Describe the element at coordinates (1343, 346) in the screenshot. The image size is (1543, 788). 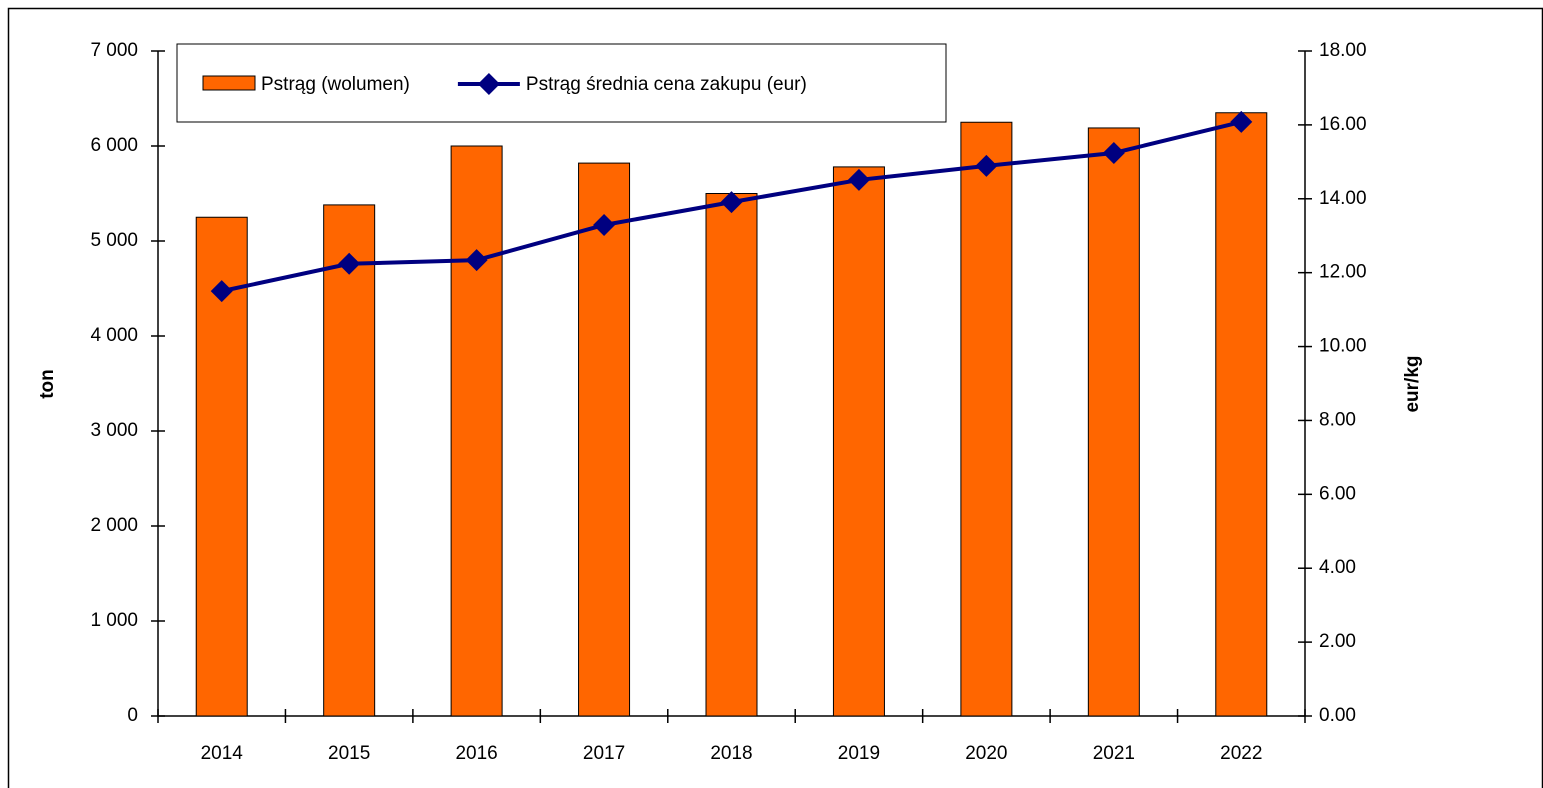
I see `y2-tick-label: 10.00` at that location.